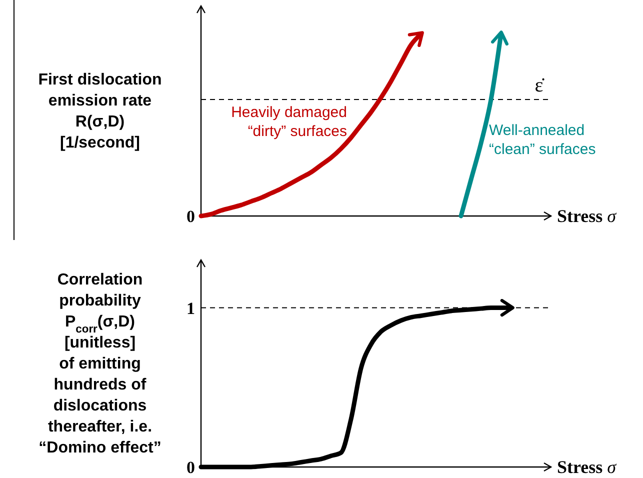 This screenshot has height=478, width=643. What do you see at coordinates (542, 140) in the screenshot?
I see `series-label: Well-annealed “clean” surfaces` at bounding box center [542, 140].